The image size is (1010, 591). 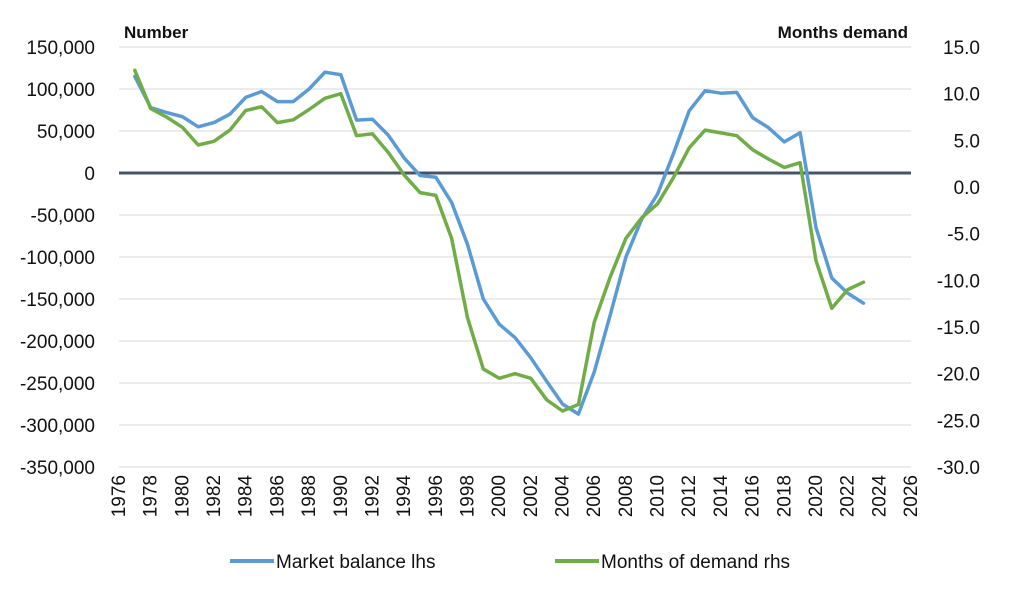 I want to click on x-tick-label: 2006, so click(x=594, y=496).